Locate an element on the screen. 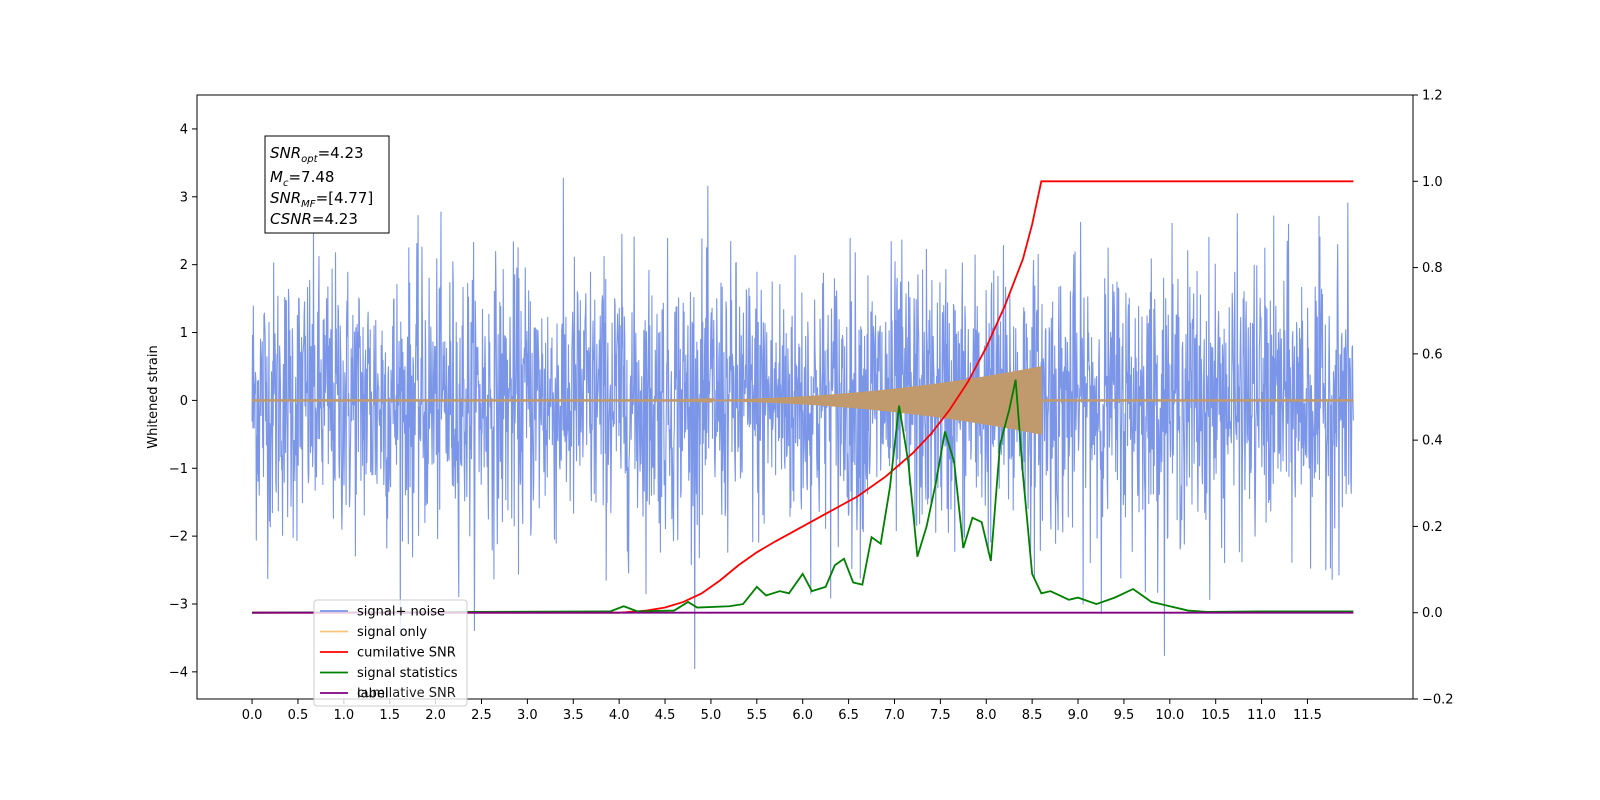 The image size is (1600, 800). series-line-signal-only is located at coordinates (802, 400).